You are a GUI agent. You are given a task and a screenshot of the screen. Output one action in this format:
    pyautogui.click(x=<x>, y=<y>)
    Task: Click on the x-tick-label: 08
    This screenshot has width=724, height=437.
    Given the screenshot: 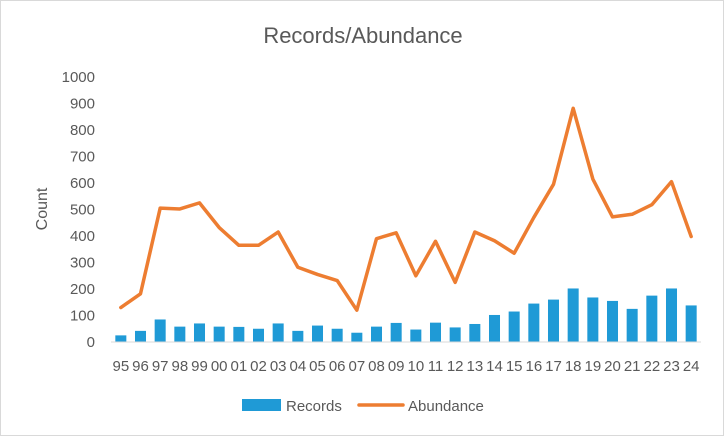 What is the action you would take?
    pyautogui.click(x=376, y=366)
    